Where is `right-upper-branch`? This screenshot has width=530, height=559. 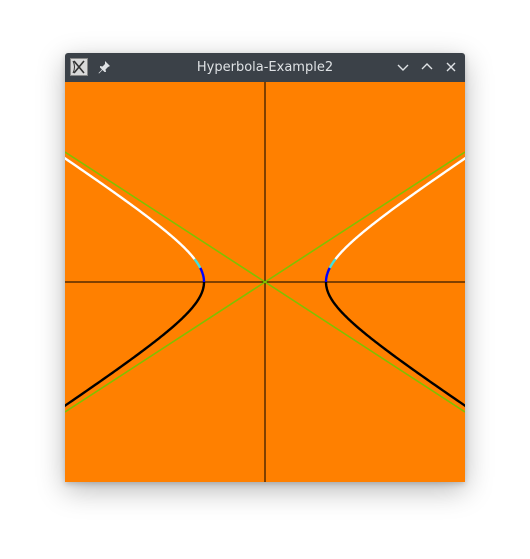
right-upper-branch is located at coordinates (400, 198).